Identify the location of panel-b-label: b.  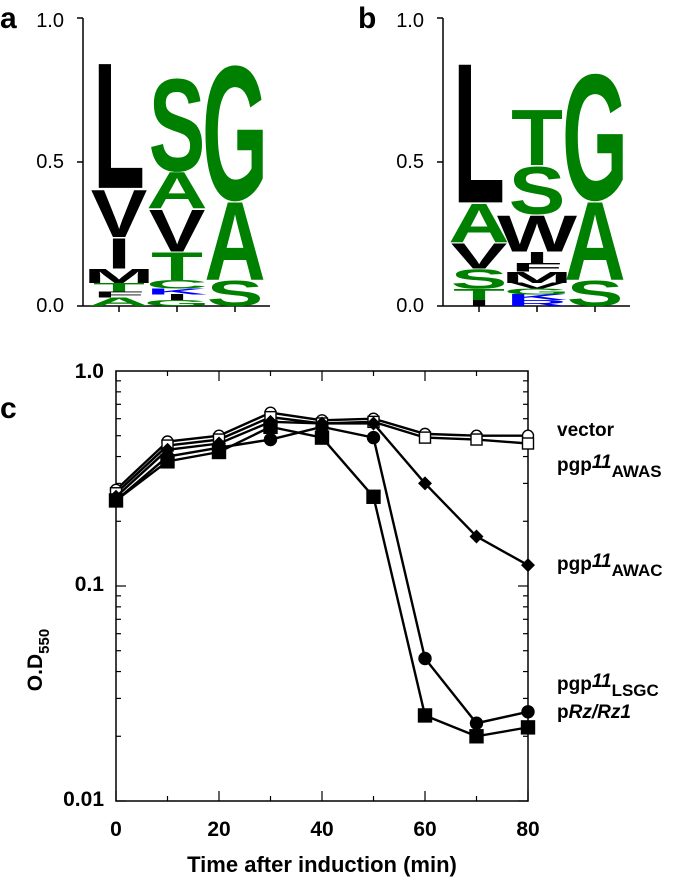
(367, 18).